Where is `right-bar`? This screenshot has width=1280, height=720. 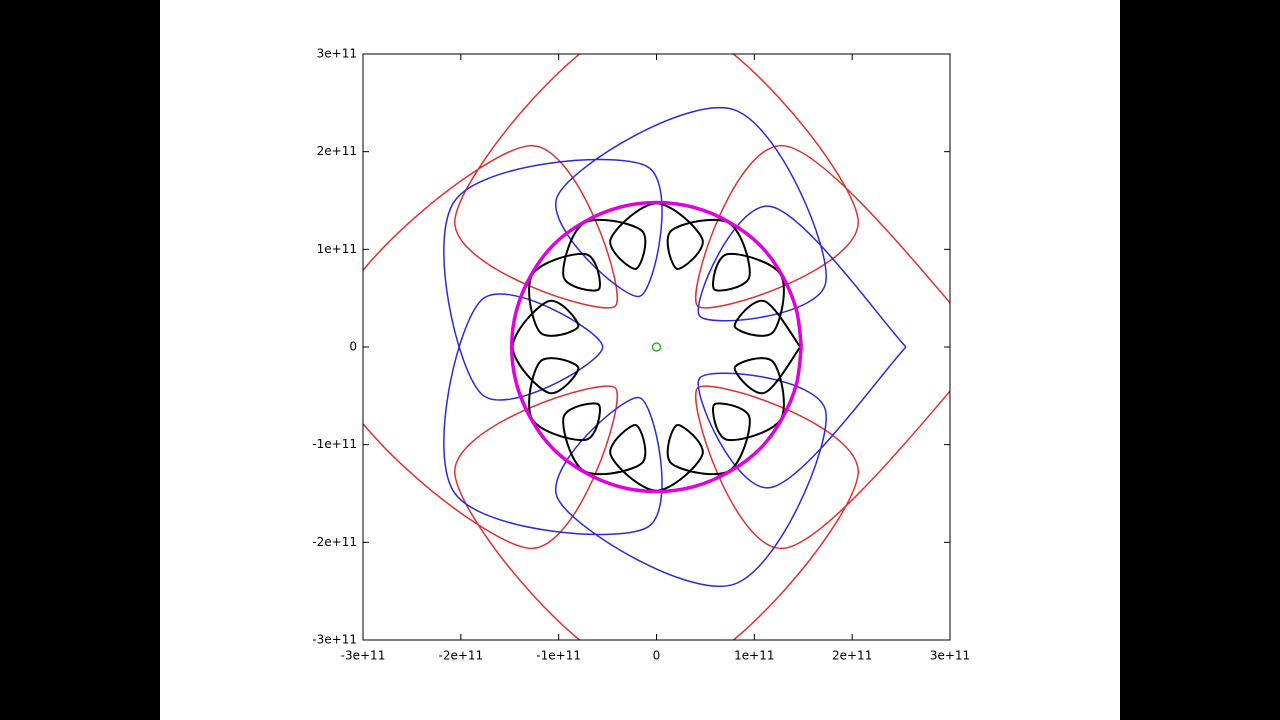 right-bar is located at coordinates (1200, 360).